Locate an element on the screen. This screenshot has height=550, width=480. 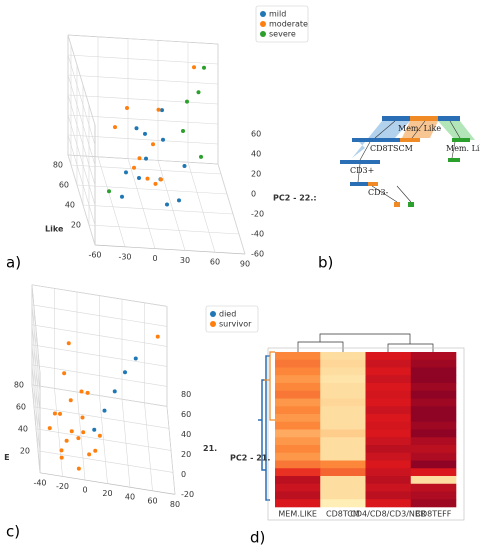
z-tick-label: 20 is located at coordinates (186, 454).